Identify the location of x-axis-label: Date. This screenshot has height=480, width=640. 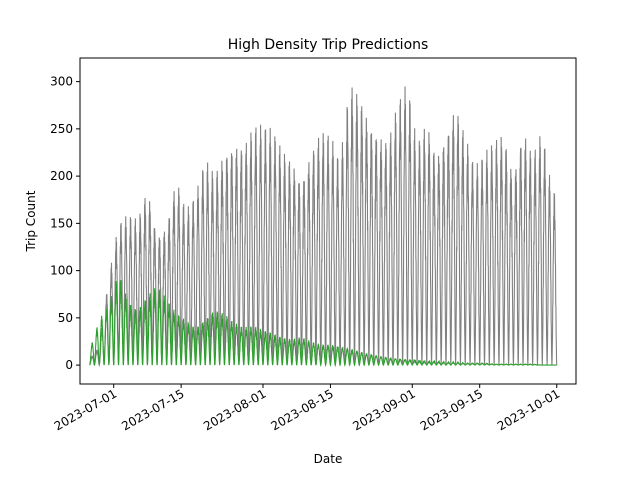
(328, 459).